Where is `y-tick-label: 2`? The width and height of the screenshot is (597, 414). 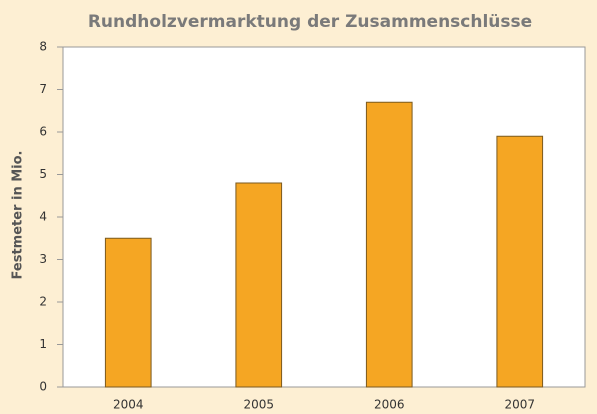
y-tick-label: 2 is located at coordinates (43, 302).